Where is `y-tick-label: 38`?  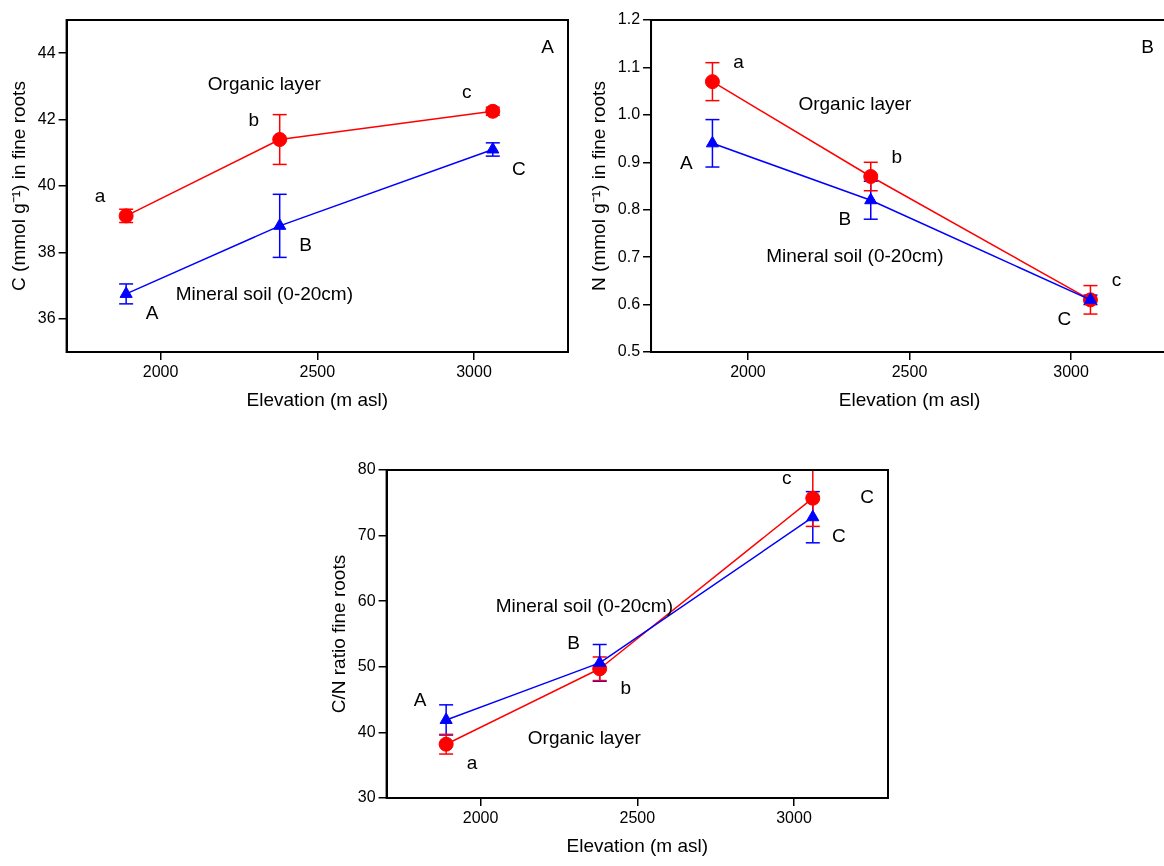 y-tick-label: 38 is located at coordinates (46, 251).